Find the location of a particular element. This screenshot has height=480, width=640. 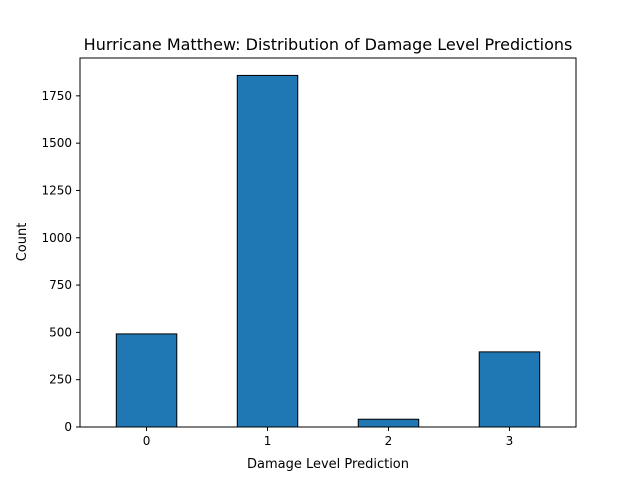

x-tick-label: 1 is located at coordinates (268, 441).